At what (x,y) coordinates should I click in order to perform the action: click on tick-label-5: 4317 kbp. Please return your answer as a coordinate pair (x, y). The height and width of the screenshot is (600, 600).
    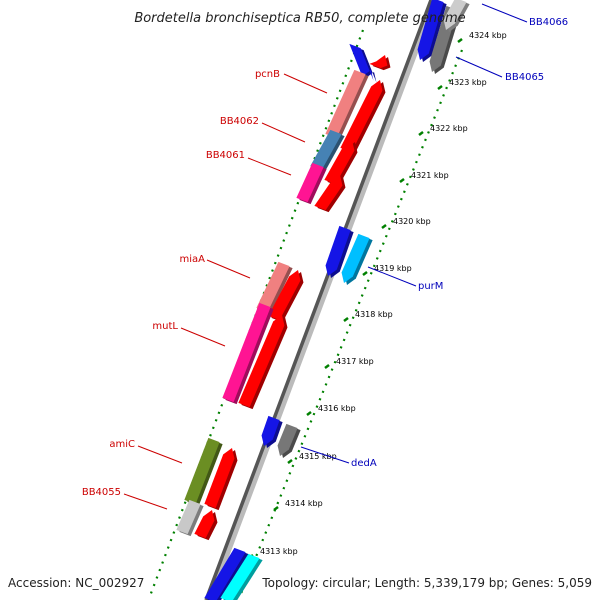
    Looking at the image, I should click on (355, 361).